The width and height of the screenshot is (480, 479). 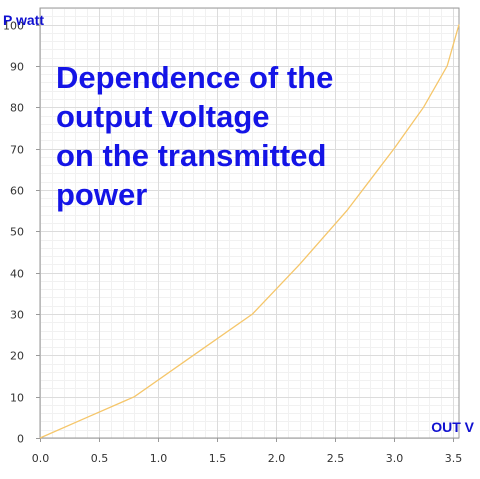 I want to click on y-tick-label: 40, so click(x=17, y=274).